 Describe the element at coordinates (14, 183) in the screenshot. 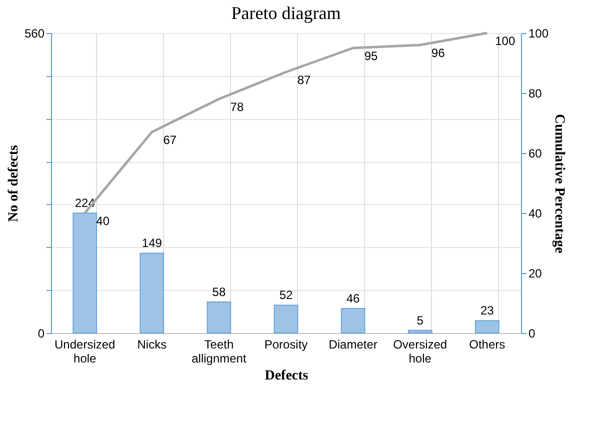

I see `y-axis-title: No of defects` at that location.